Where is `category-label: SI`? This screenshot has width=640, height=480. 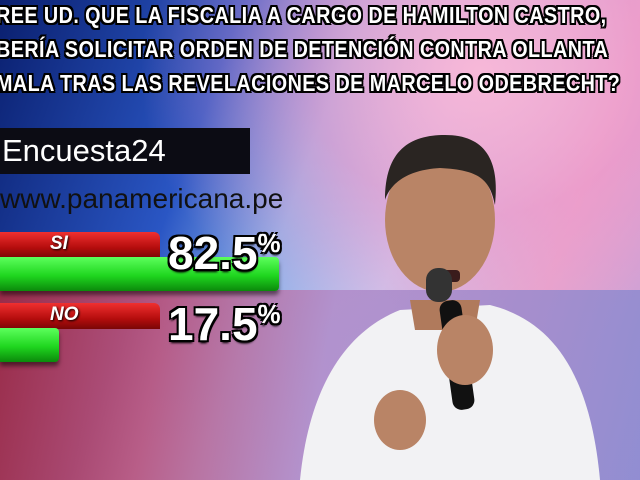
category-label: SI is located at coordinates (59, 243).